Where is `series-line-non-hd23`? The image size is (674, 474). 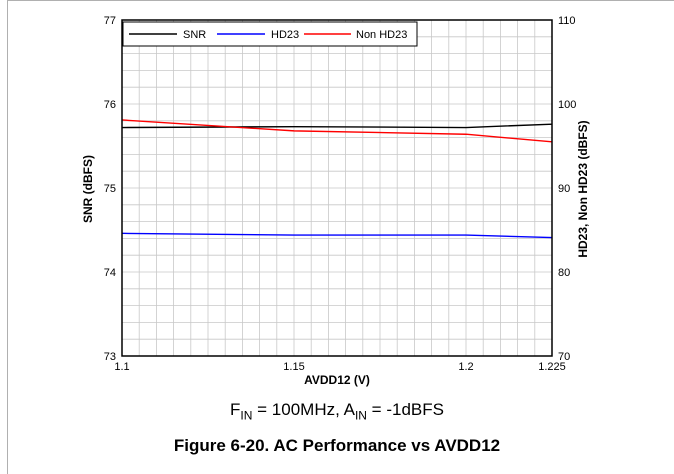
series-line-non-hd23 is located at coordinates (337, 131).